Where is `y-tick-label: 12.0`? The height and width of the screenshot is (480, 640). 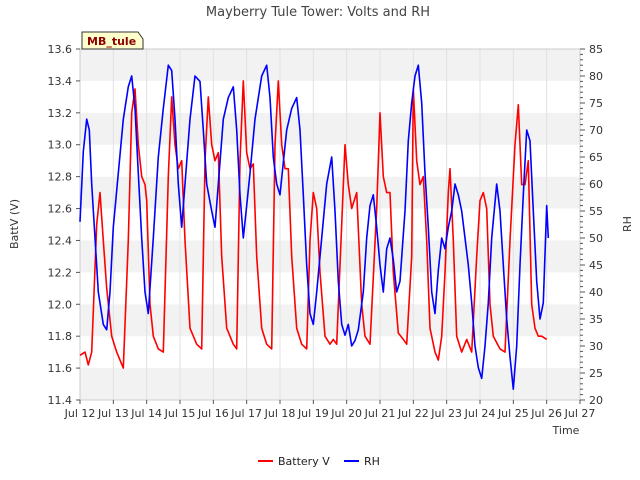 y-tick-label: 12.0 is located at coordinates (60, 304).